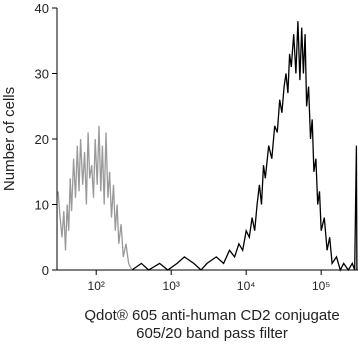  Describe the element at coordinates (171, 286) in the screenshot. I see `x-tick-label: 10³` at that location.